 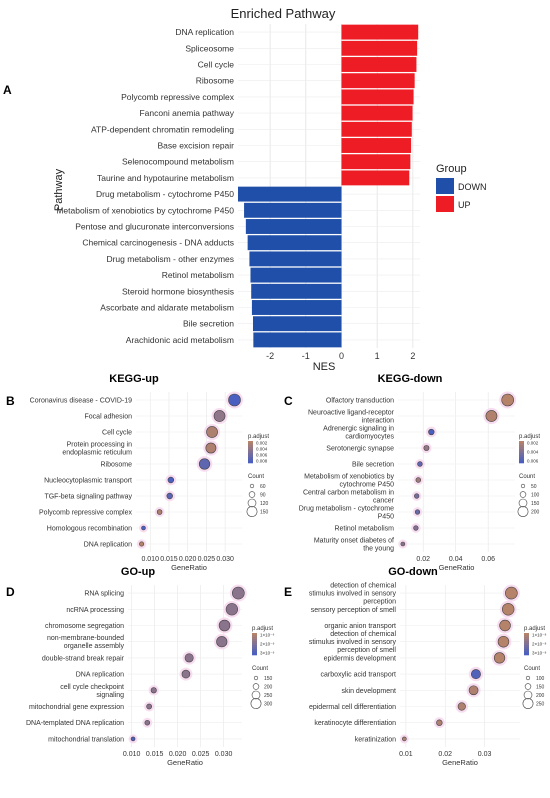 I want to click on dot-category-label: cell cycle checkpoint signaling, so click(x=92, y=691).